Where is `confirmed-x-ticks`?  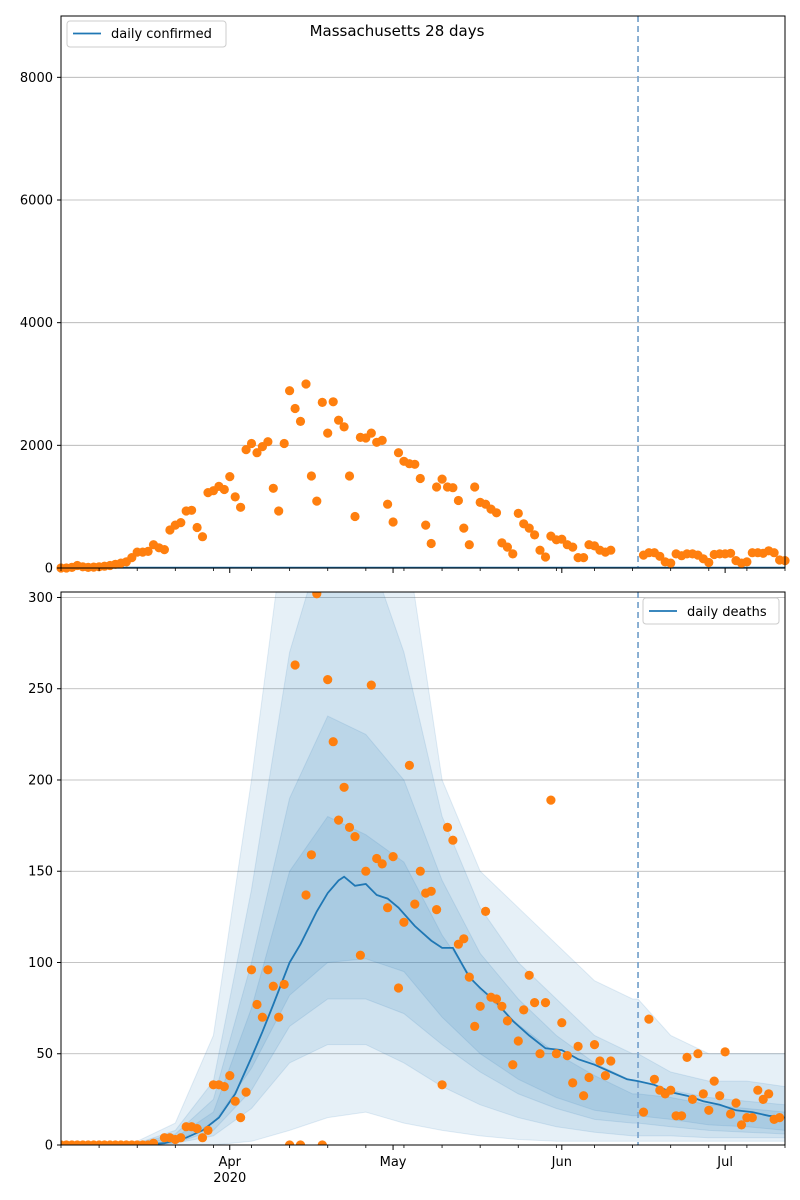
confirmed-x-ticks is located at coordinates (423, 570).